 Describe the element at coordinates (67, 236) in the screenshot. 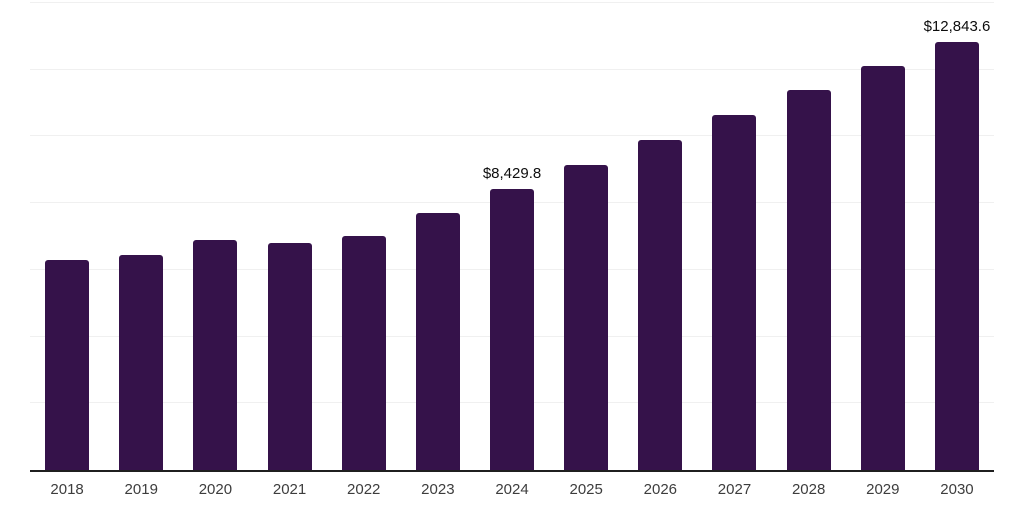

I see `bar-slot-2018` at that location.